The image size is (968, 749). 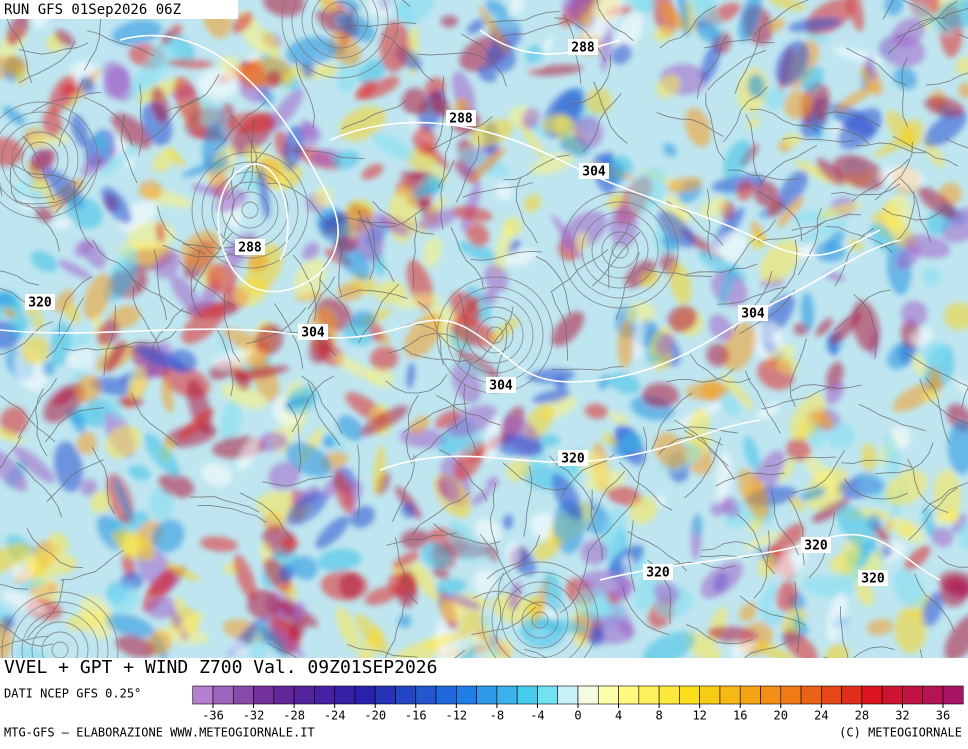 What do you see at coordinates (900, 733) in the screenshot?
I see `footer-right: (C) METEOGIORNALE` at bounding box center [900, 733].